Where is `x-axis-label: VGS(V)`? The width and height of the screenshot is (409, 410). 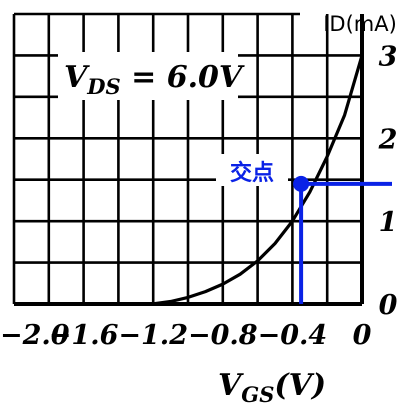
x-axis-label: VGS(V) is located at coordinates (272, 387).